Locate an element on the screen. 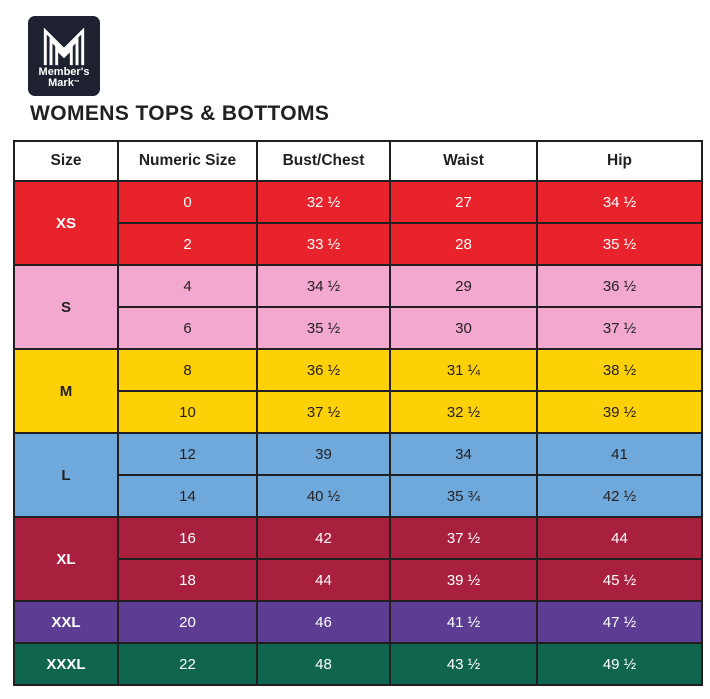  table-row: S 4 34 ½ 29 36 ½ is located at coordinates (358, 307).